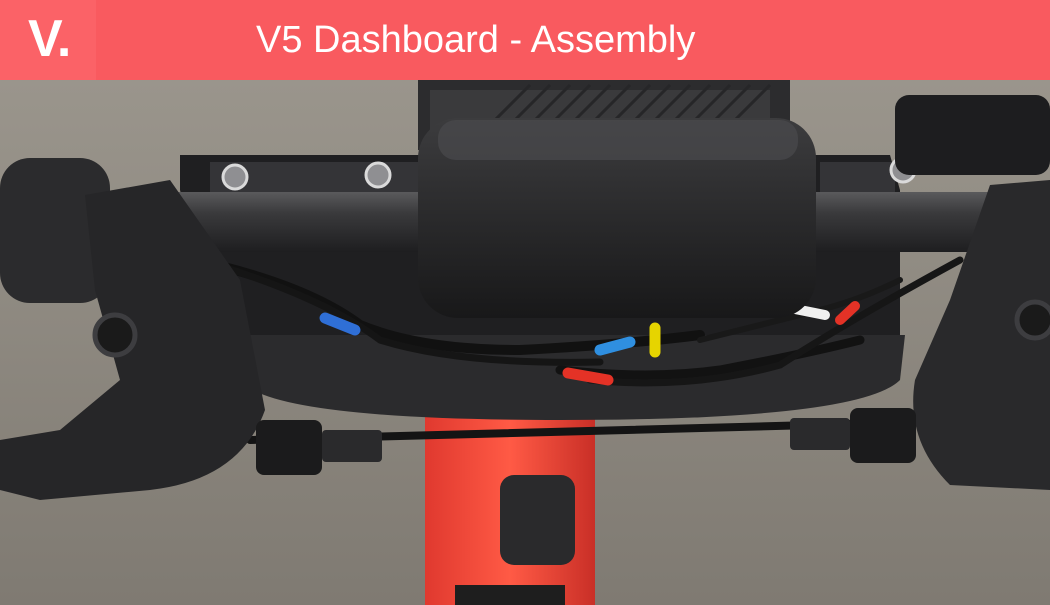 This screenshot has width=1050, height=605. Describe the element at coordinates (972, 292) in the screenshot. I see `right-brake-assembly` at that location.